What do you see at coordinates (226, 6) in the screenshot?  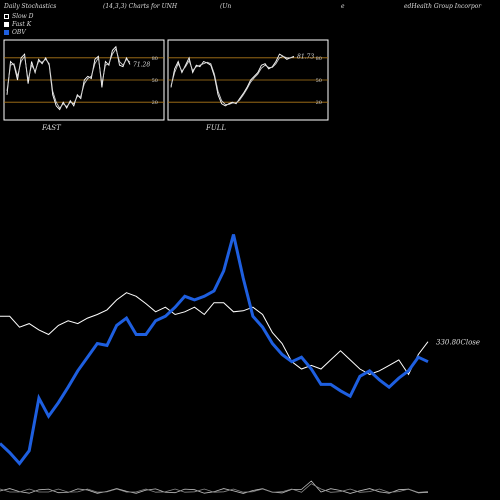 I see `title-company-start: (Un` at bounding box center [226, 6].